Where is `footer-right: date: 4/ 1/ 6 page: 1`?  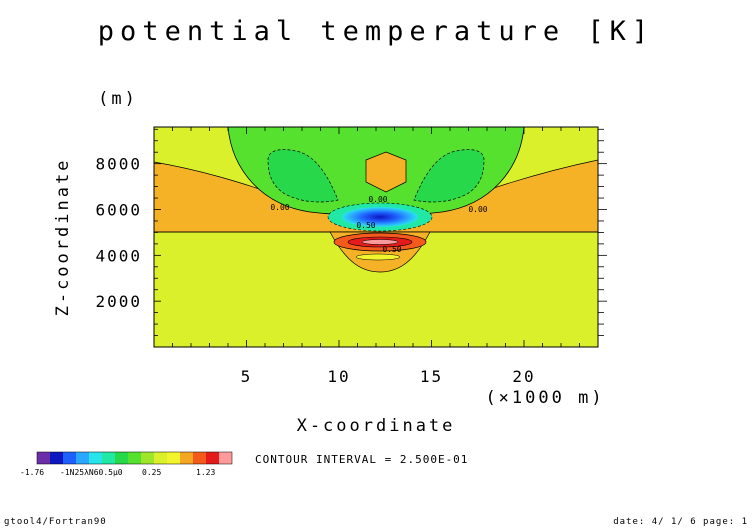
footer-right: date: 4/ 1/ 6 page: 1 is located at coordinates (680, 522).